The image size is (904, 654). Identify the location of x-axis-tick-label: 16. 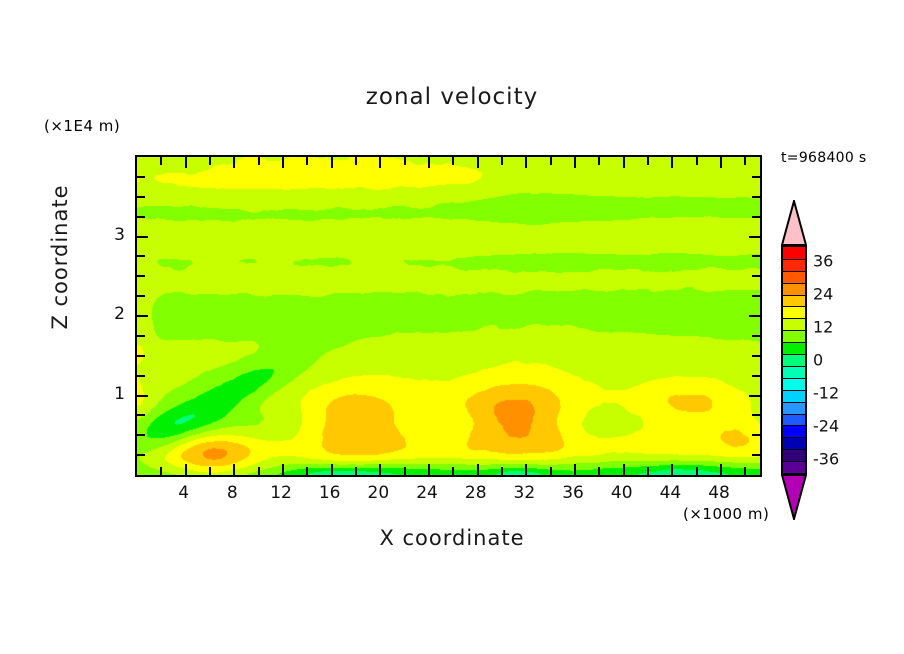
(329, 493).